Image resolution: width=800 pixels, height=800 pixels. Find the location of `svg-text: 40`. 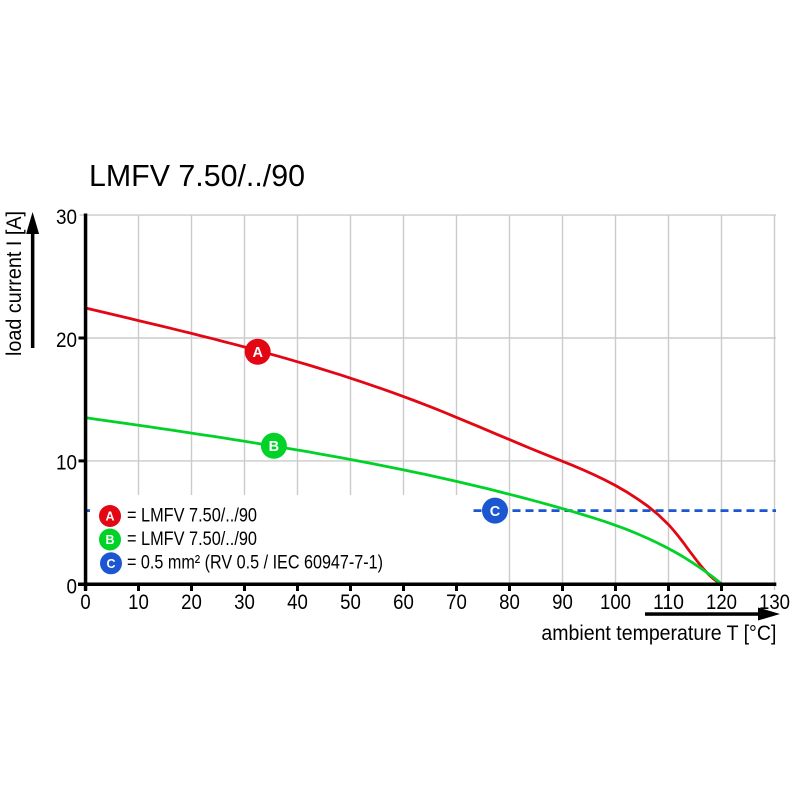

svg-text: 40 is located at coordinates (297, 602).